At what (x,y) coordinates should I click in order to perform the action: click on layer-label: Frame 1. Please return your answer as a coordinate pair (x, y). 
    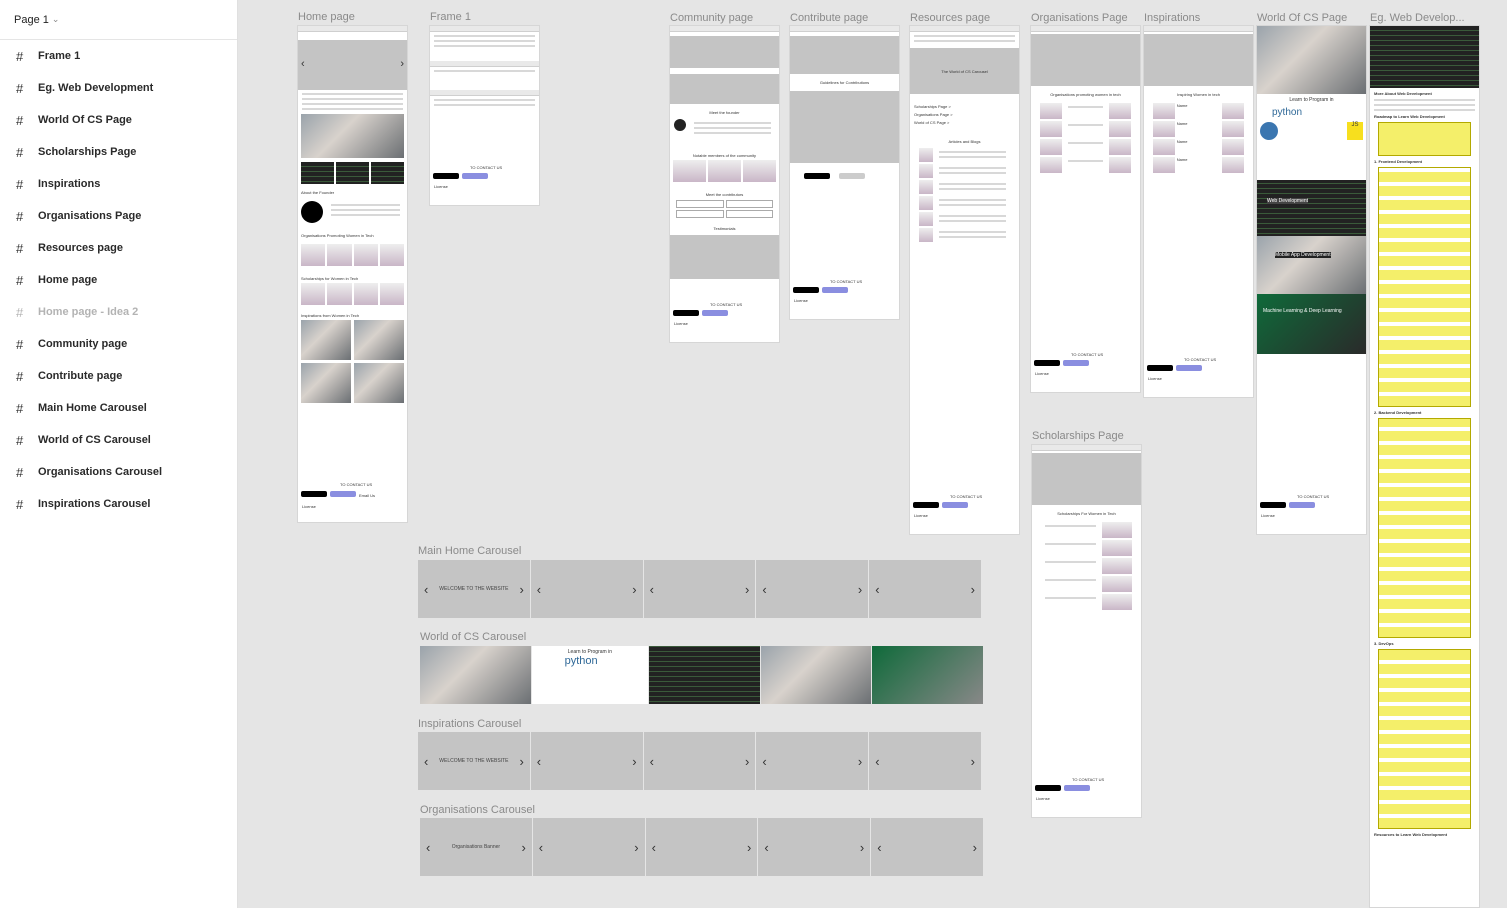
    Looking at the image, I should click on (59, 56).